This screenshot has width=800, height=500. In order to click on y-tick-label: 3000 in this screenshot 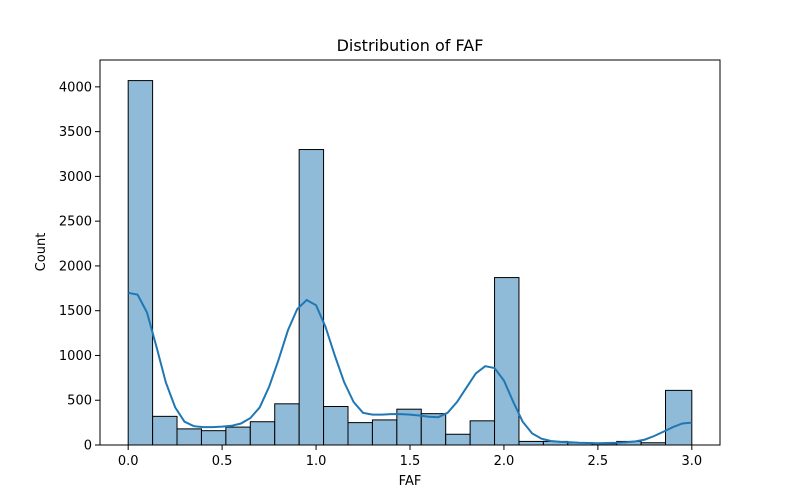, I will do `click(75, 177)`.